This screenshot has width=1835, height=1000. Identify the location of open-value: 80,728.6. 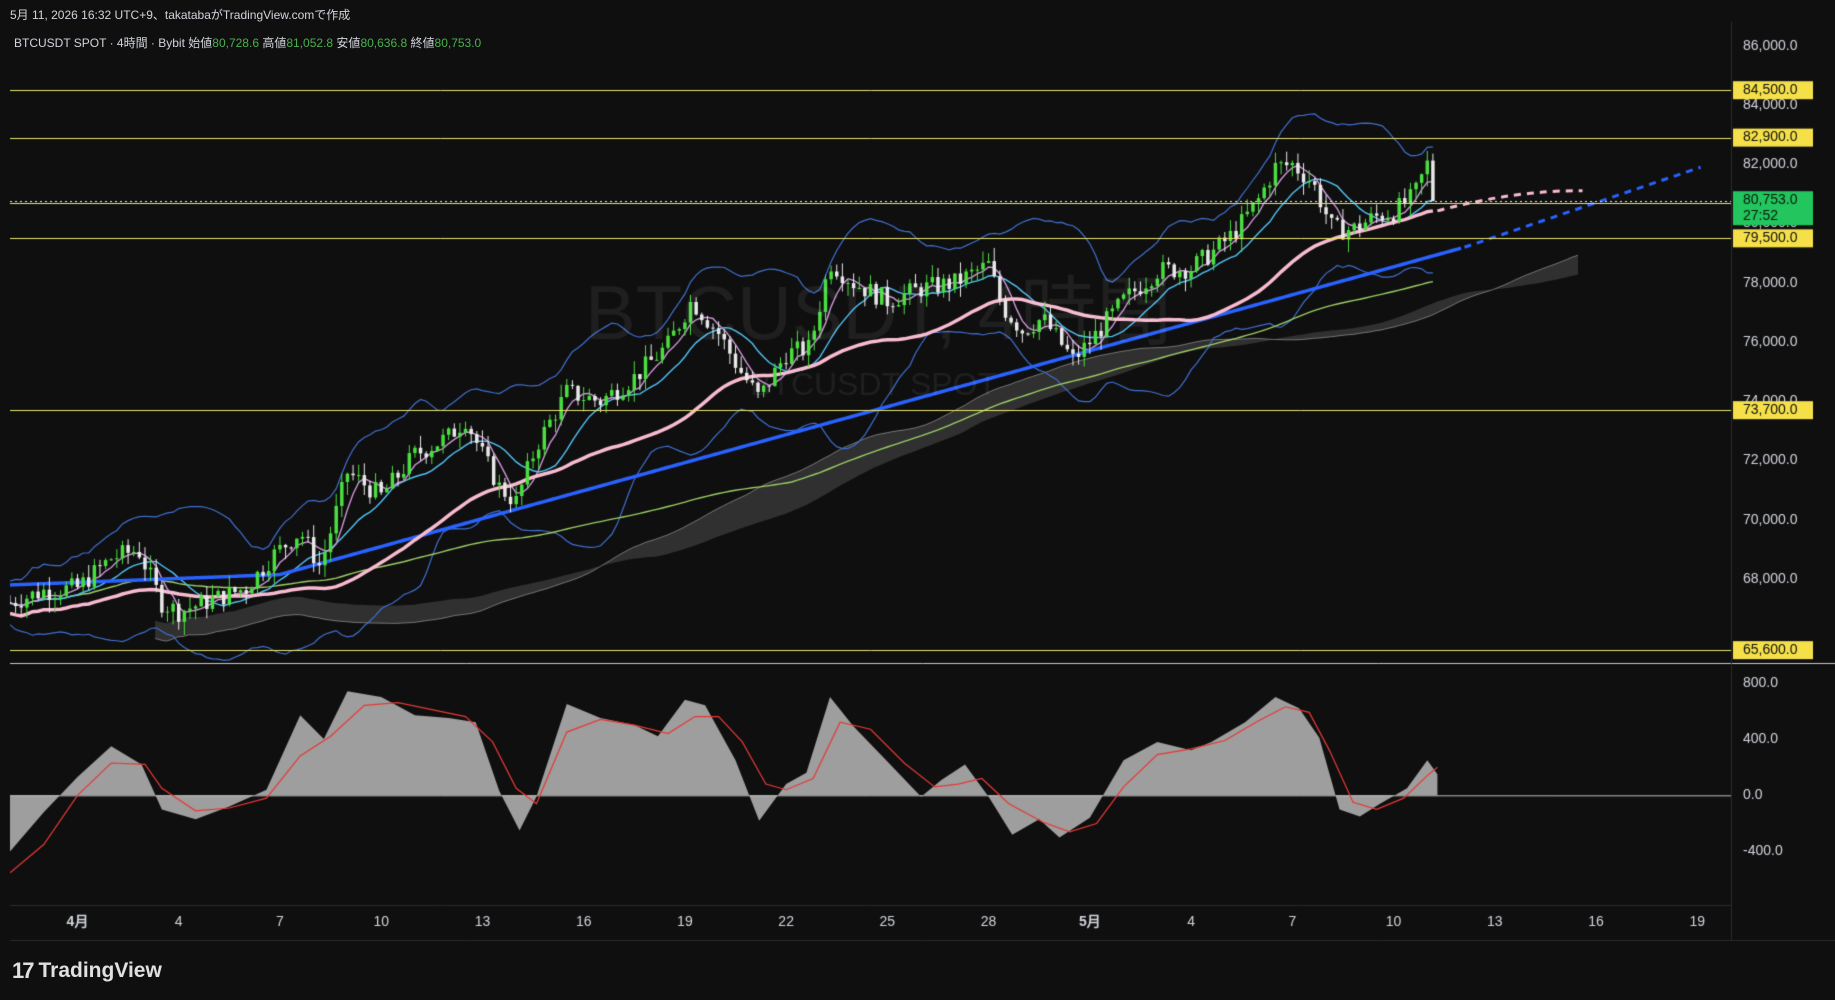
(235, 43).